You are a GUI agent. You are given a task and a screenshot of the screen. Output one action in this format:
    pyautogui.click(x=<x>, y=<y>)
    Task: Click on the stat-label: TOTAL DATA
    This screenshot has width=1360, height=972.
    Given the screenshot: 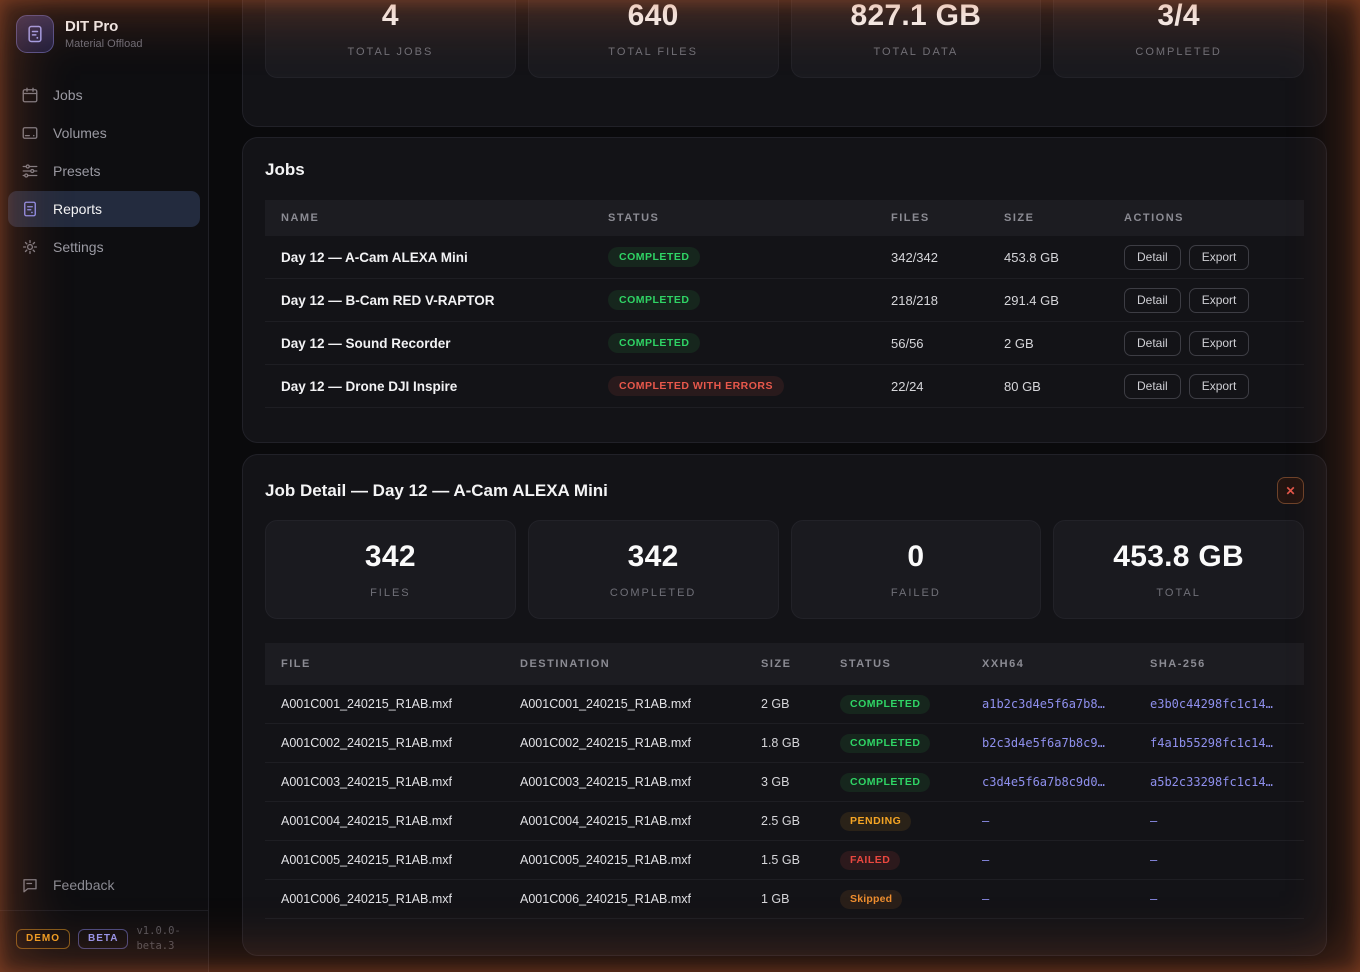 What is the action you would take?
    pyautogui.click(x=916, y=52)
    